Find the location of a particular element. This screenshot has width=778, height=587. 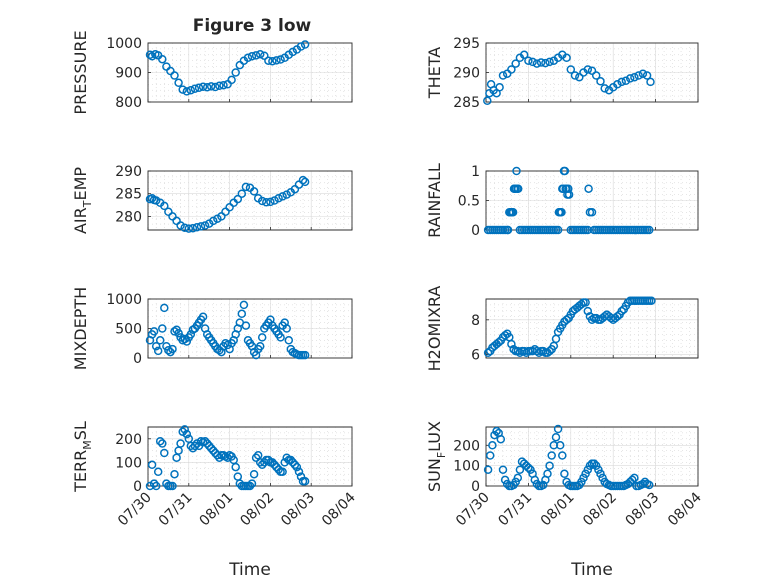

y-axis-label: PRESSURE is located at coordinates (80, 72).